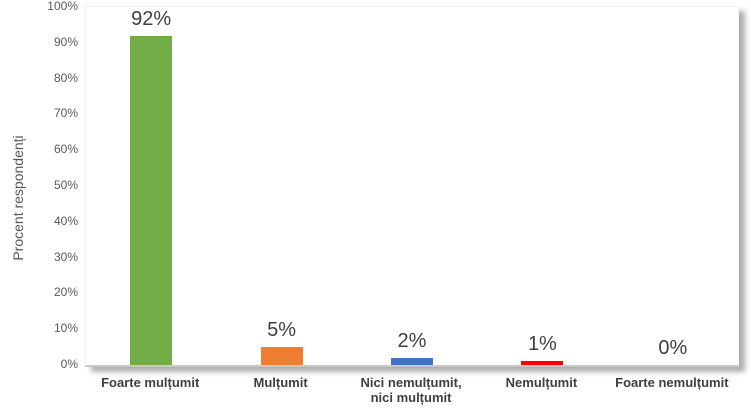  I want to click on y-tick-label: 60%, so click(65, 149).